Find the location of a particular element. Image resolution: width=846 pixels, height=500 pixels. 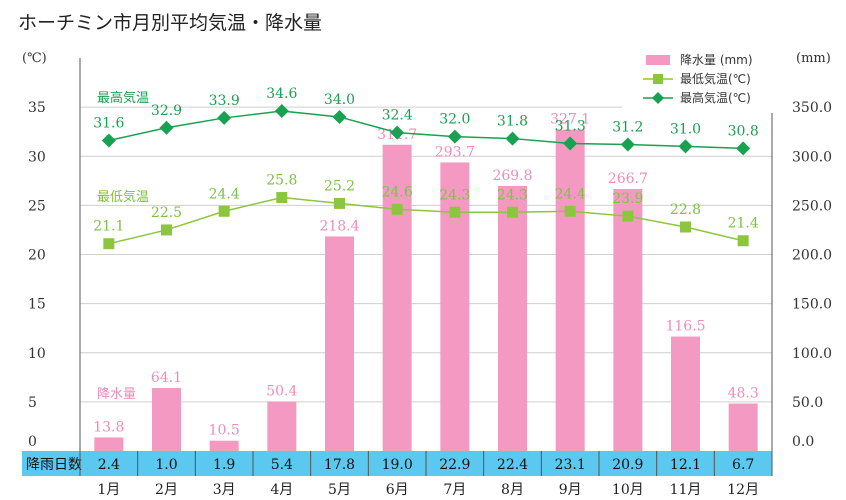

right-tick-label: 200.0 is located at coordinates (812, 256).